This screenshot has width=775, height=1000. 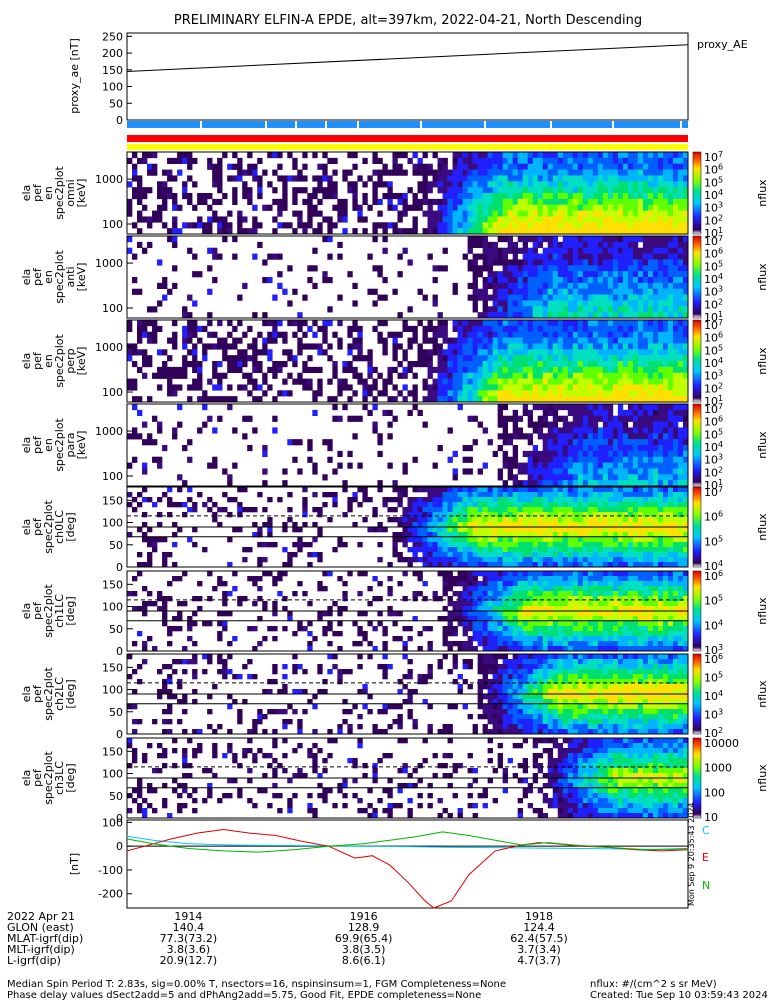 I want to click on colorbar-tick-exp: 1, so click(x=720, y=230).